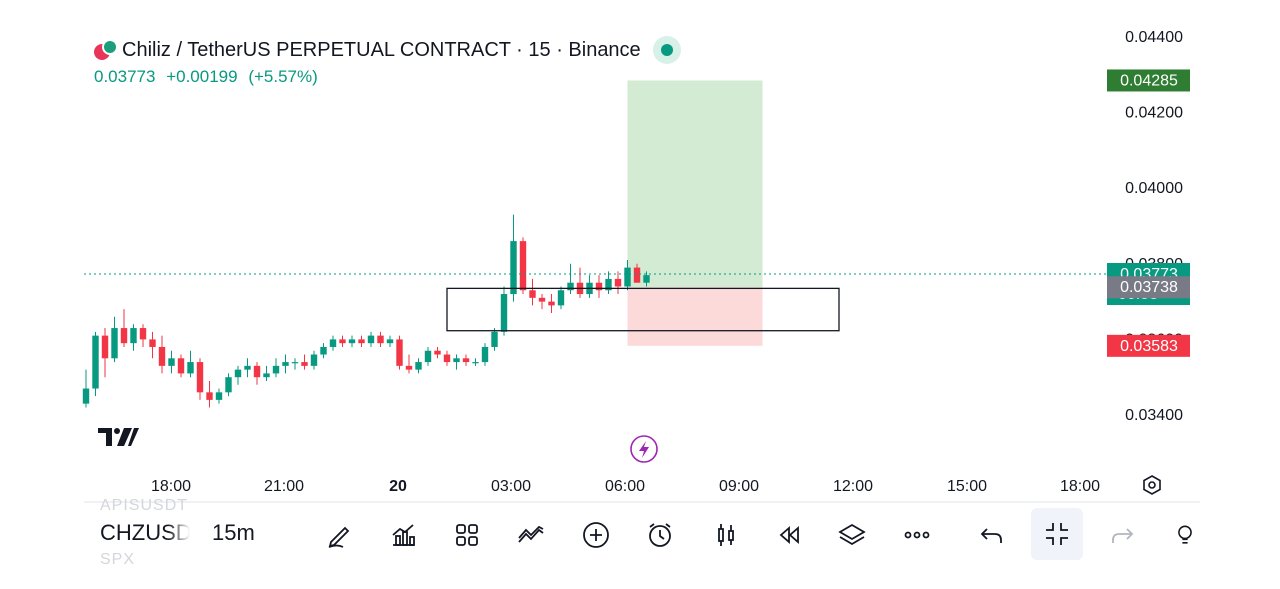  What do you see at coordinates (1154, 37) in the screenshot?
I see `y-tick-label: 0.04400` at bounding box center [1154, 37].